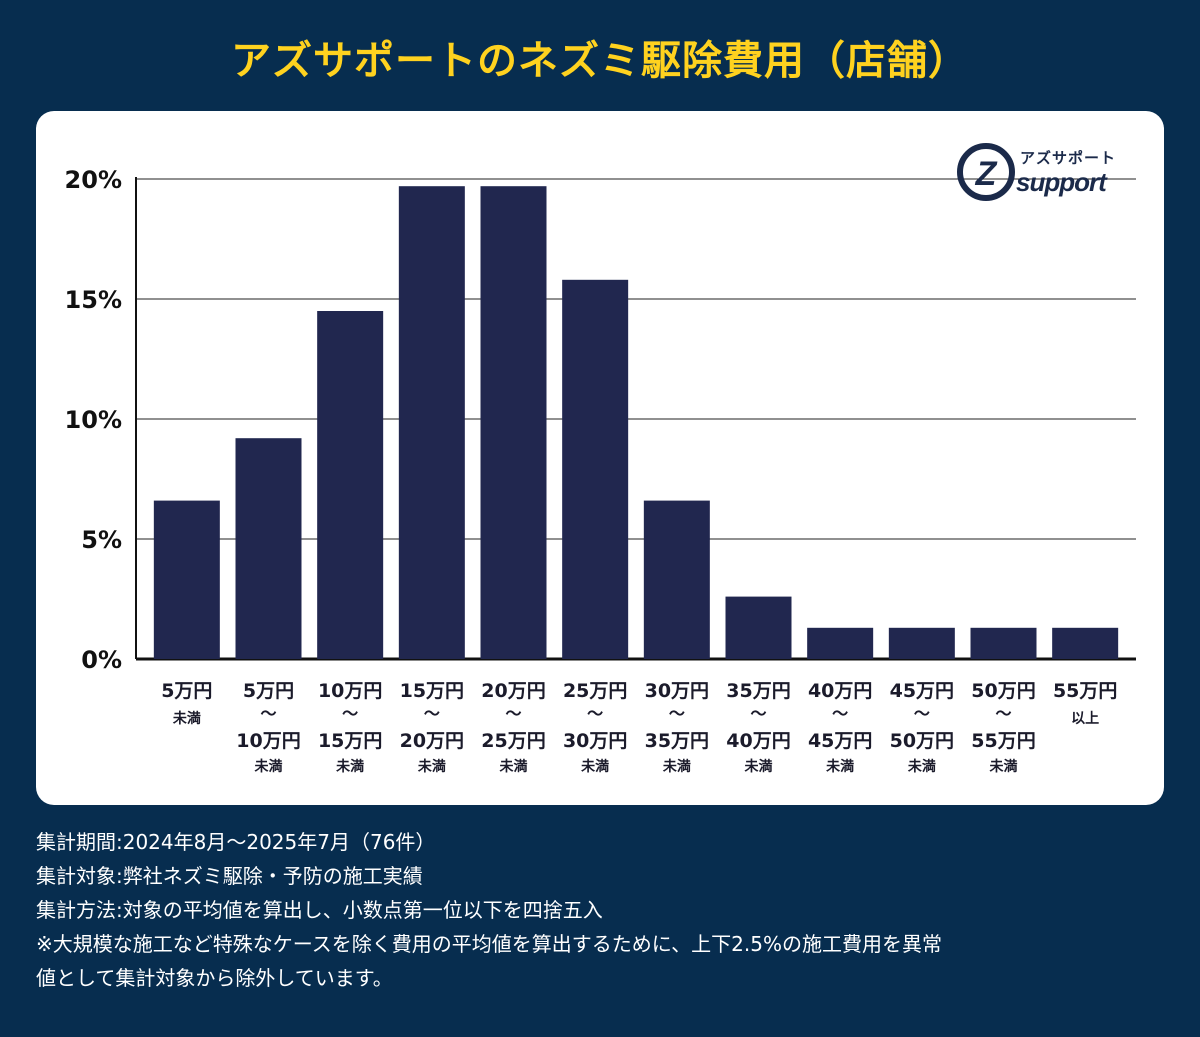  I want to click on x-tick-label: 55万円, so click(1085, 691).